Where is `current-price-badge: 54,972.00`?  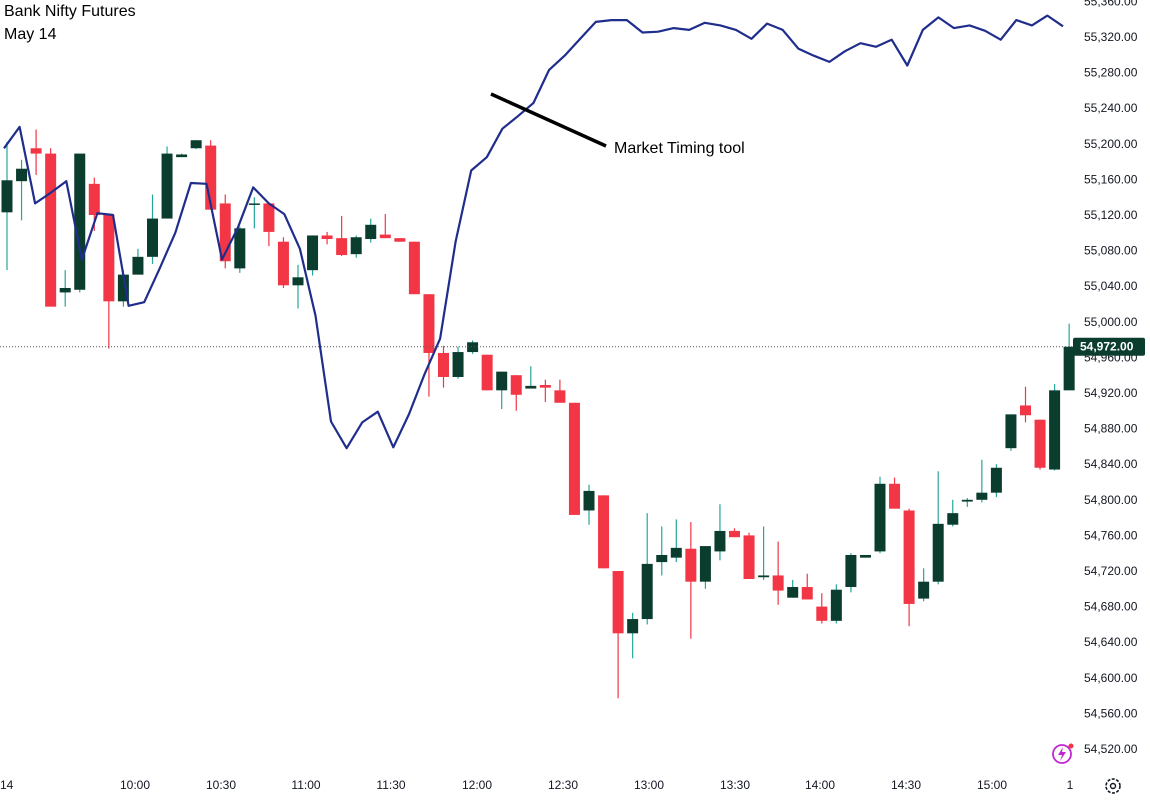
current-price-badge: 54,972.00 is located at coordinates (1109, 346).